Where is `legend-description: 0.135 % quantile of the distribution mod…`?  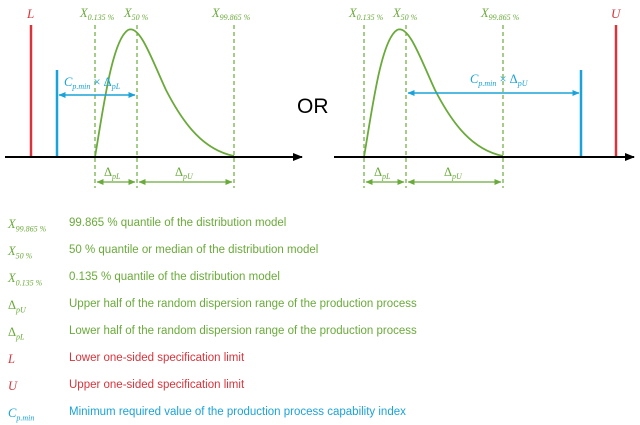
legend-description: 0.135 % quantile of the distribution mod… is located at coordinates (174, 277).